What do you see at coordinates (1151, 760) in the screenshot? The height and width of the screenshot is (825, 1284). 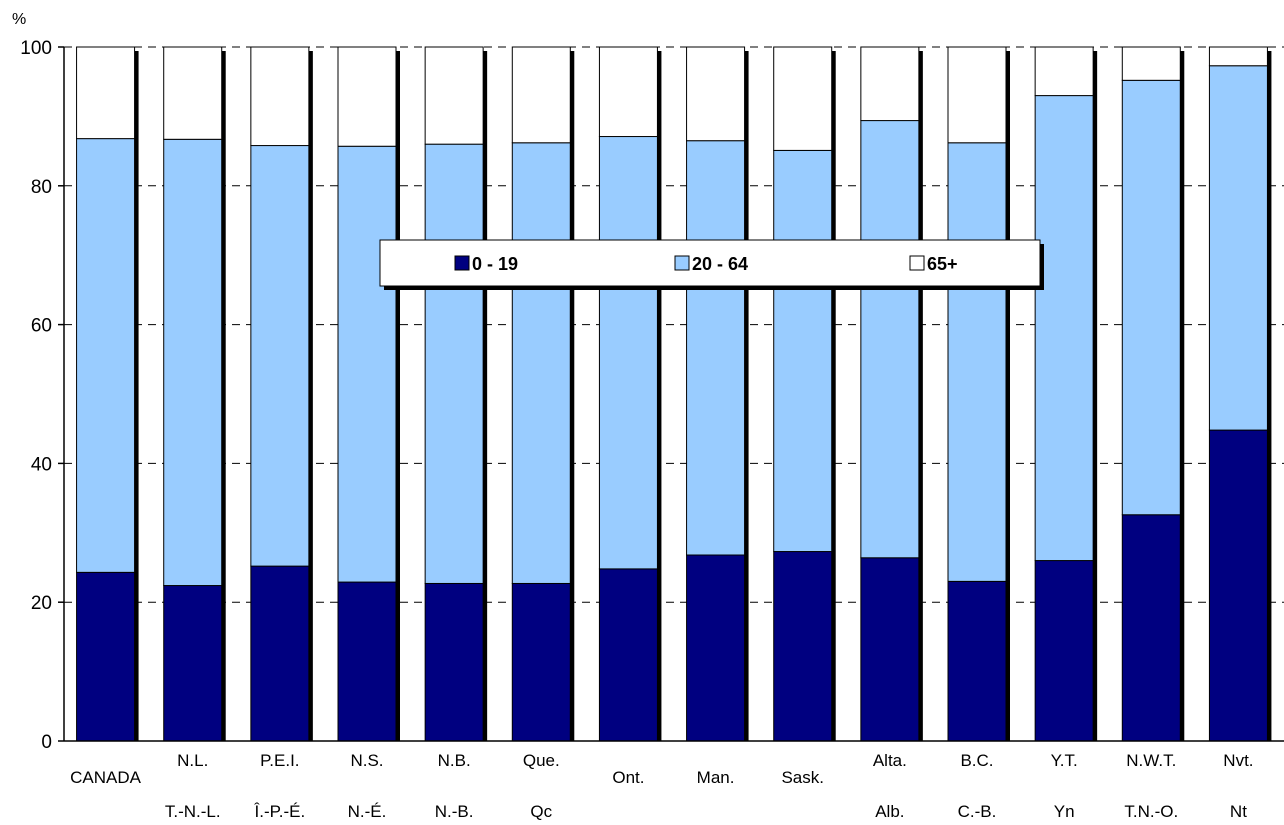 I see `category-label: N.W.T.` at bounding box center [1151, 760].